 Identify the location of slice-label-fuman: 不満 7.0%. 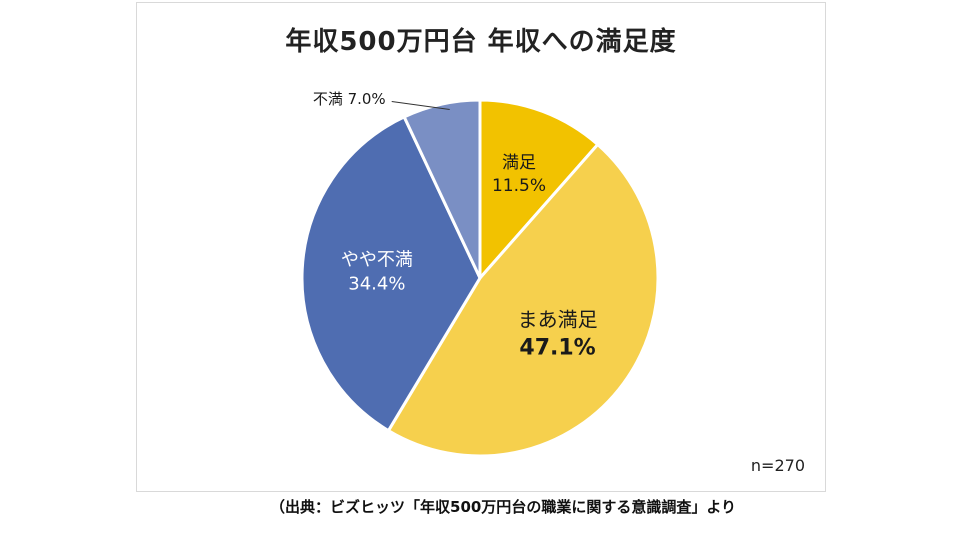
(349, 99).